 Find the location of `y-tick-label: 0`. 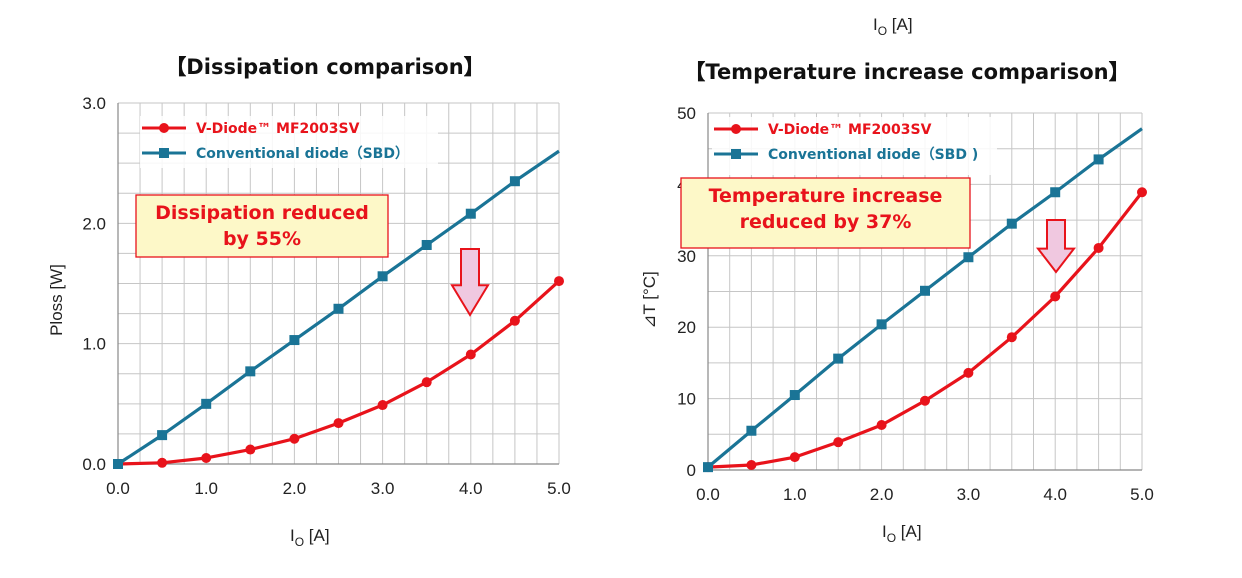

y-tick-label: 0 is located at coordinates (691, 470).